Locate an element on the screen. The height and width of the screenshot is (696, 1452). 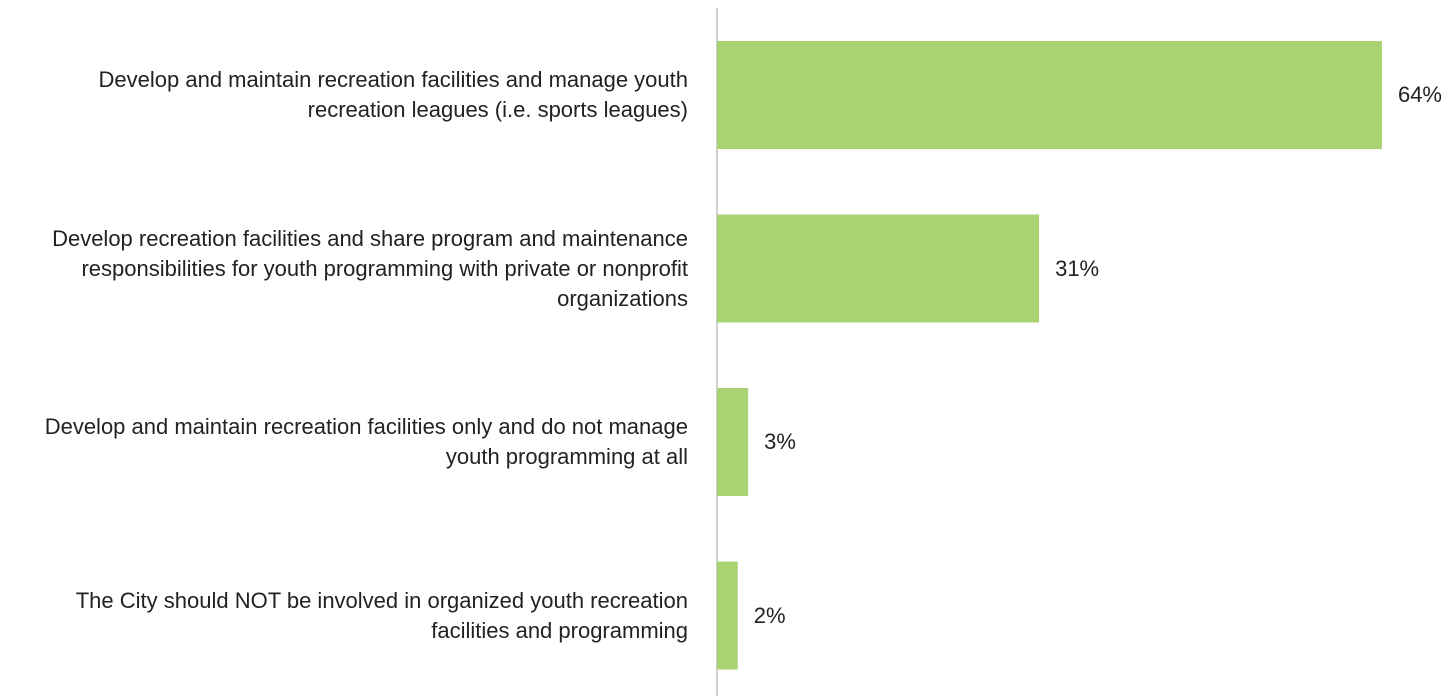
value-label: 31% is located at coordinates (1077, 268).